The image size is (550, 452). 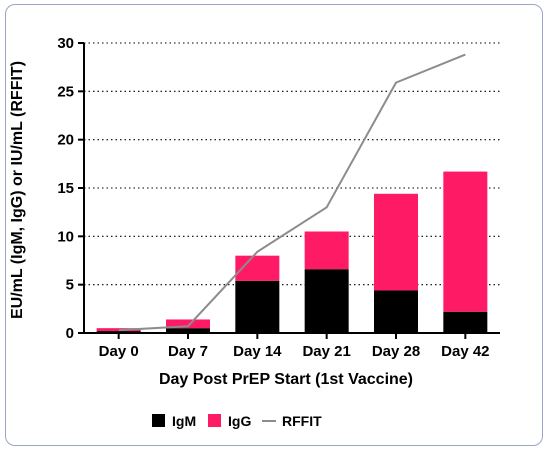 What do you see at coordinates (294, 346) in the screenshot?
I see `x-tick-labels: Day 0 Day 7 Day 14 Day 21 Day 28 Day 42` at bounding box center [294, 346].